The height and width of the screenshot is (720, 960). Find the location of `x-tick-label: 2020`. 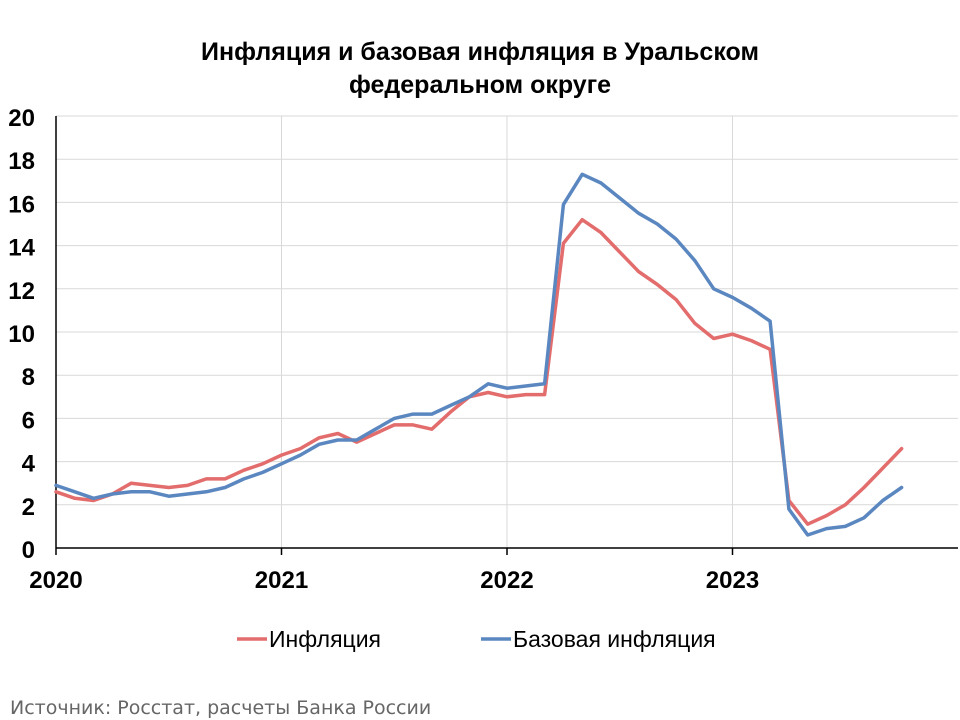

x-tick-label: 2020 is located at coordinates (55, 580).